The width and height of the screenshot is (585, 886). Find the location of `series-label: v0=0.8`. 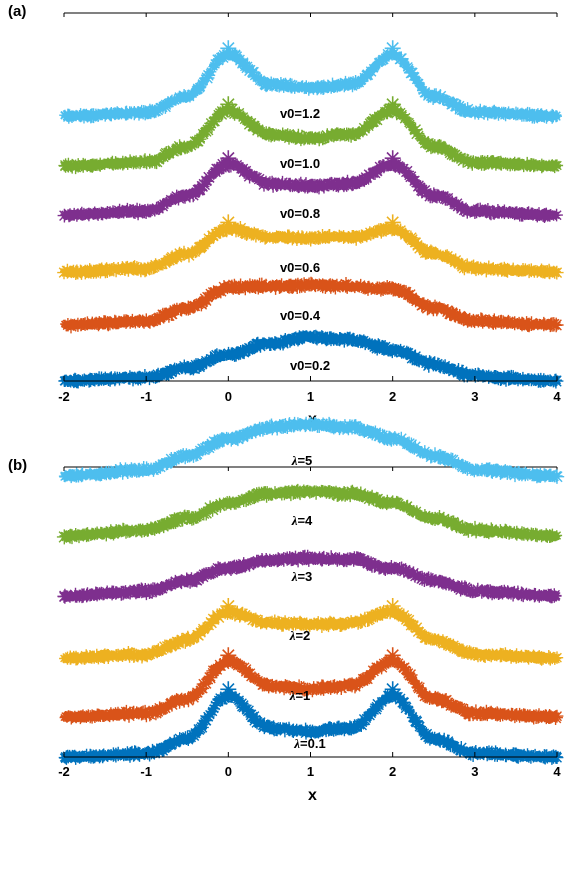

series-label: v0=0.8 is located at coordinates (300, 213).